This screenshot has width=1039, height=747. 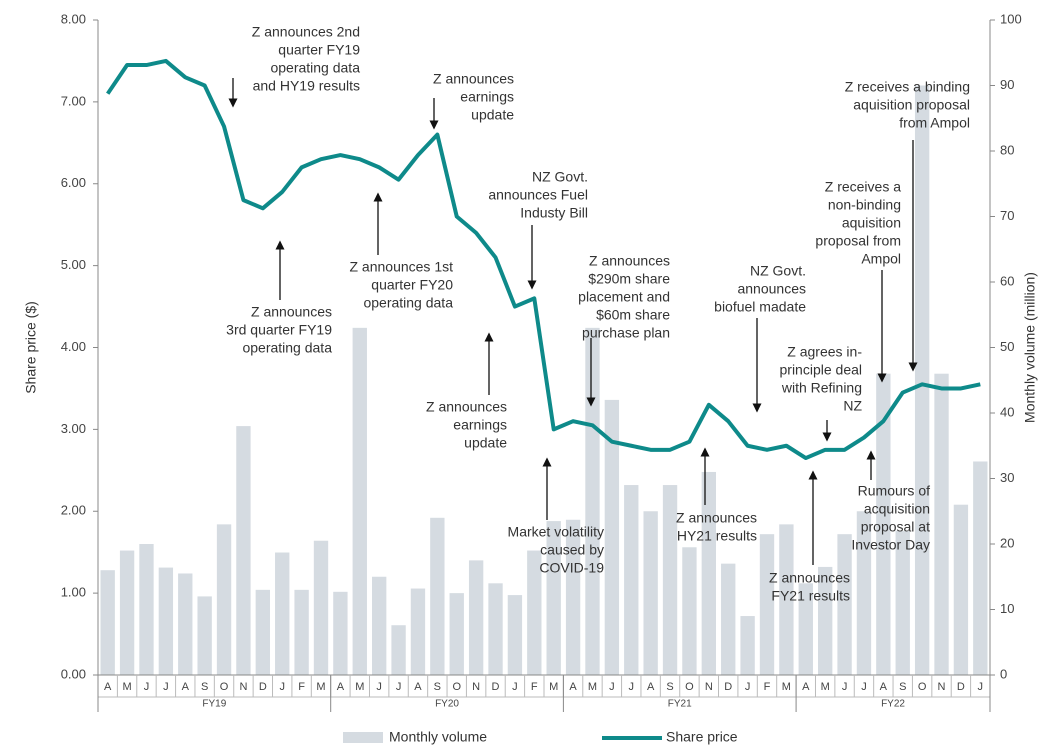 What do you see at coordinates (73, 264) in the screenshot?
I see `y-tick-label: 5.00` at bounding box center [73, 264].